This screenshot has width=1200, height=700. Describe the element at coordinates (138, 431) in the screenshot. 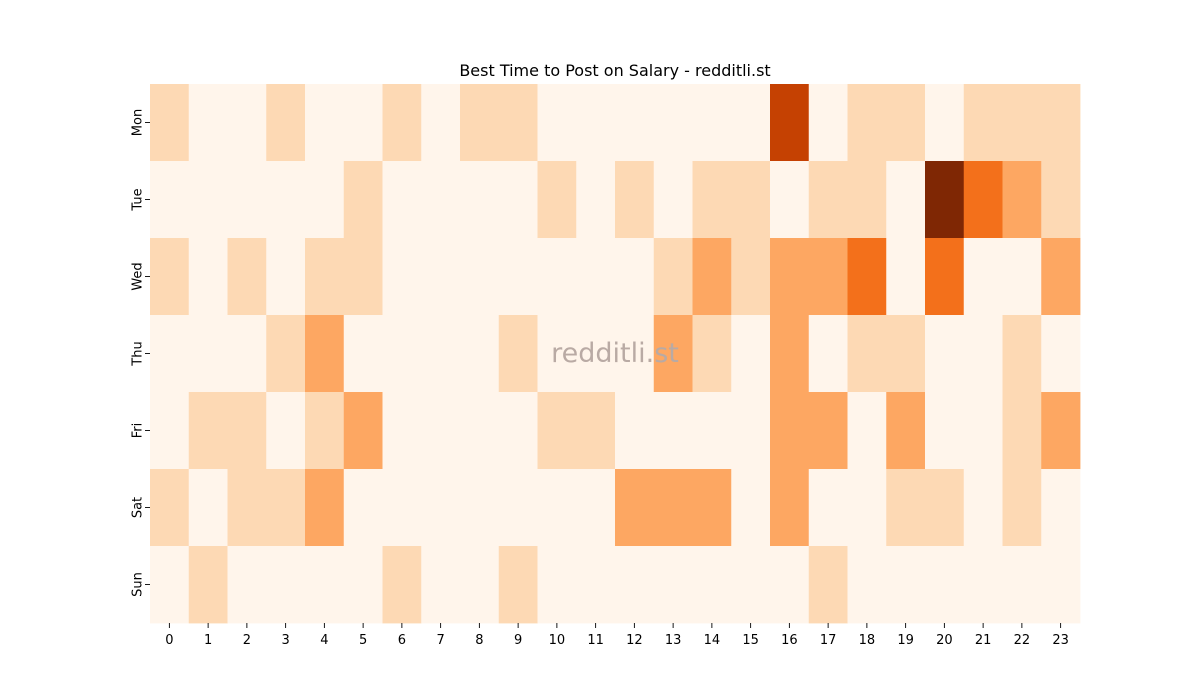

I see `y-tick-label: Fri` at that location.